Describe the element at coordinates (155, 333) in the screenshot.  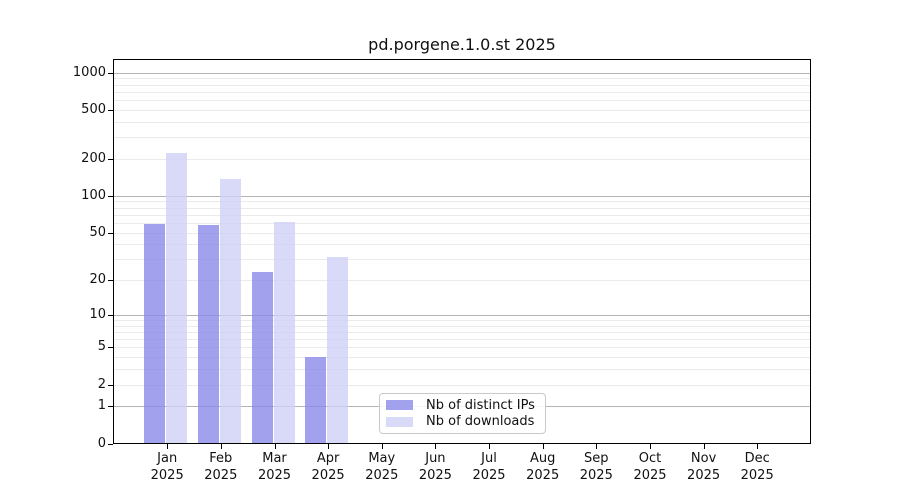
I see `bar-nb-of-distinct-ips-jan` at that location.